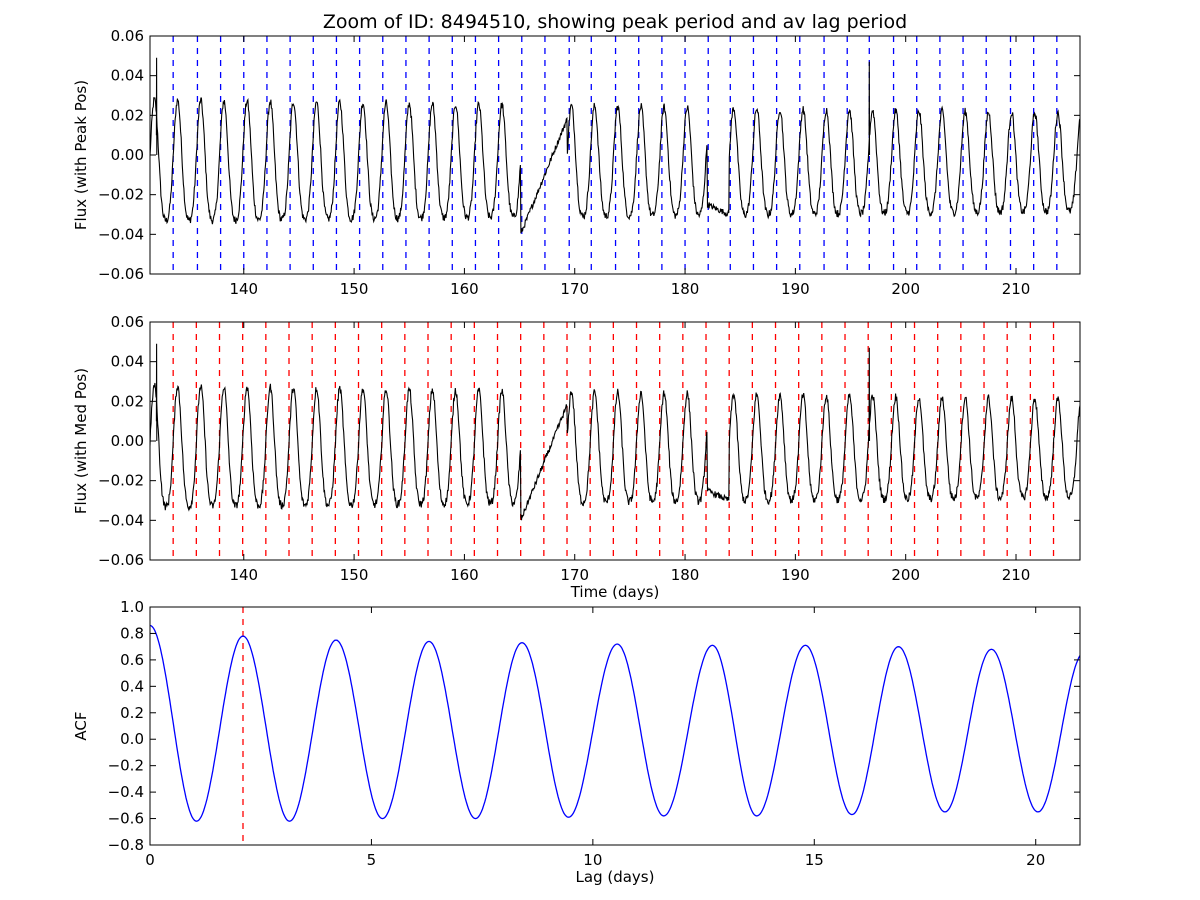 Image resolution: width=1200 pixels, height=900 pixels. Describe the element at coordinates (132, 686) in the screenshot. I see `y-tick-label: 0.4` at that location.